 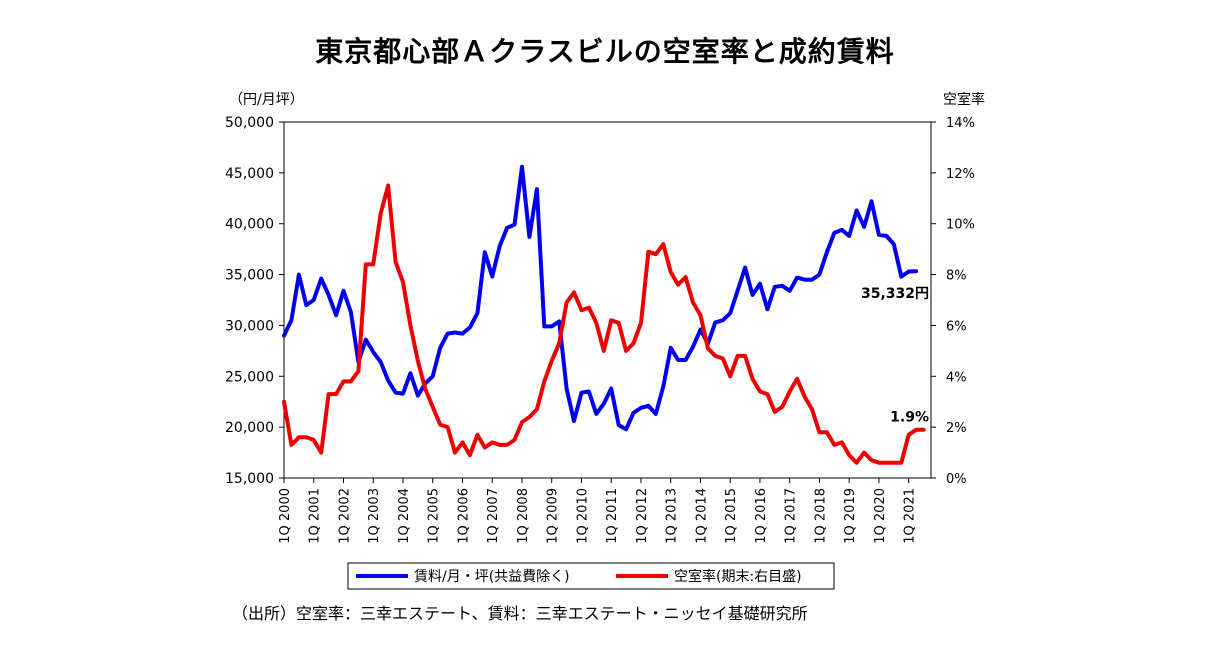 I want to click on y-left-tick-label: 15,000, so click(x=249, y=479).